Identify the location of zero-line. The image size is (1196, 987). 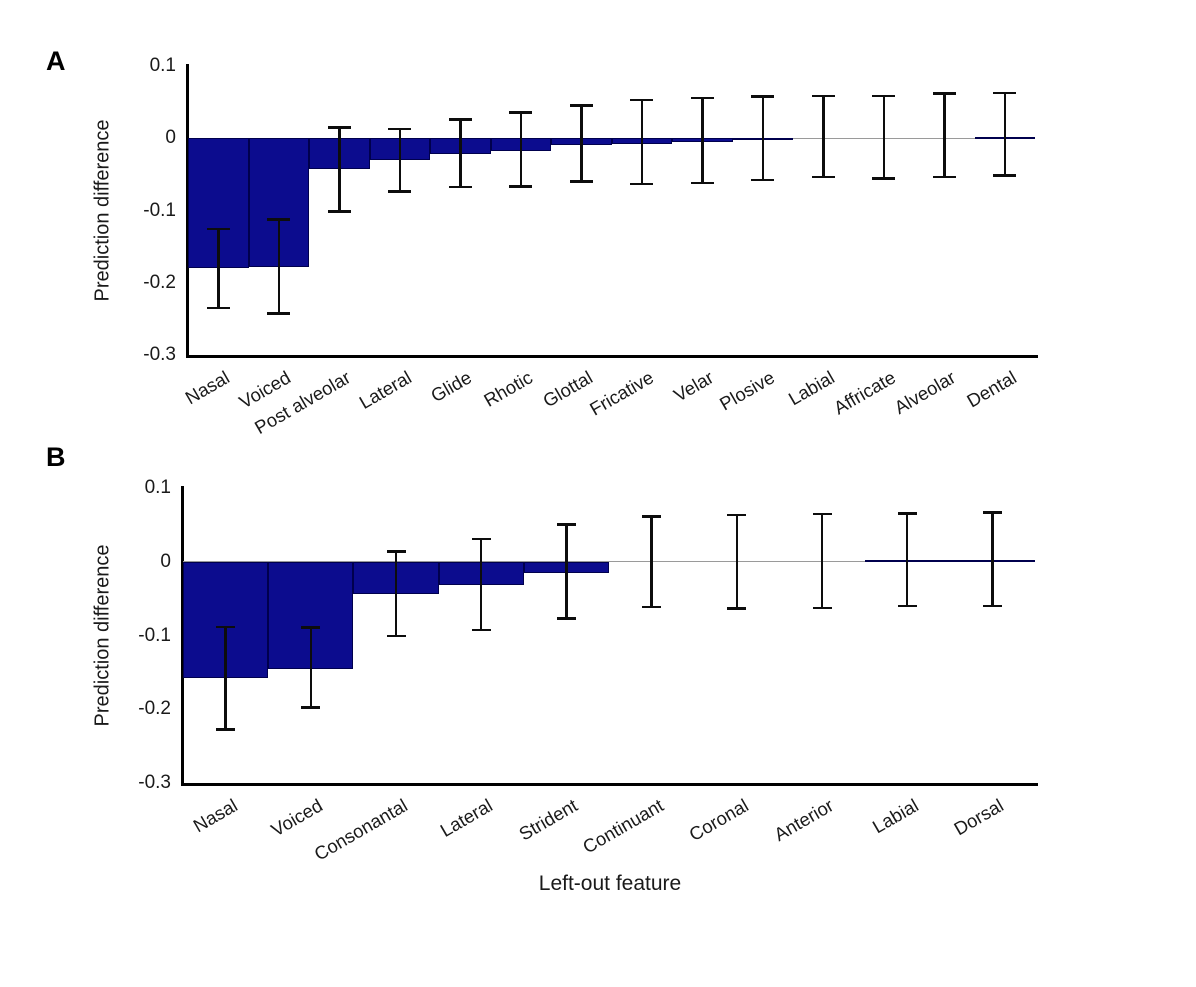
(609, 562).